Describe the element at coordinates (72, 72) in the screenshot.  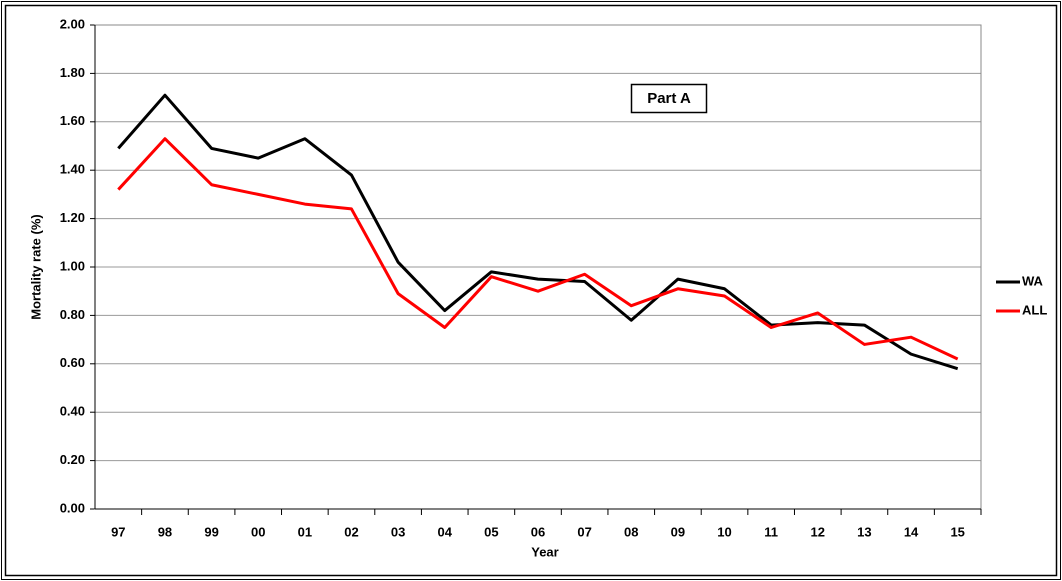
I see `y-tick-label: 1.80` at that location.